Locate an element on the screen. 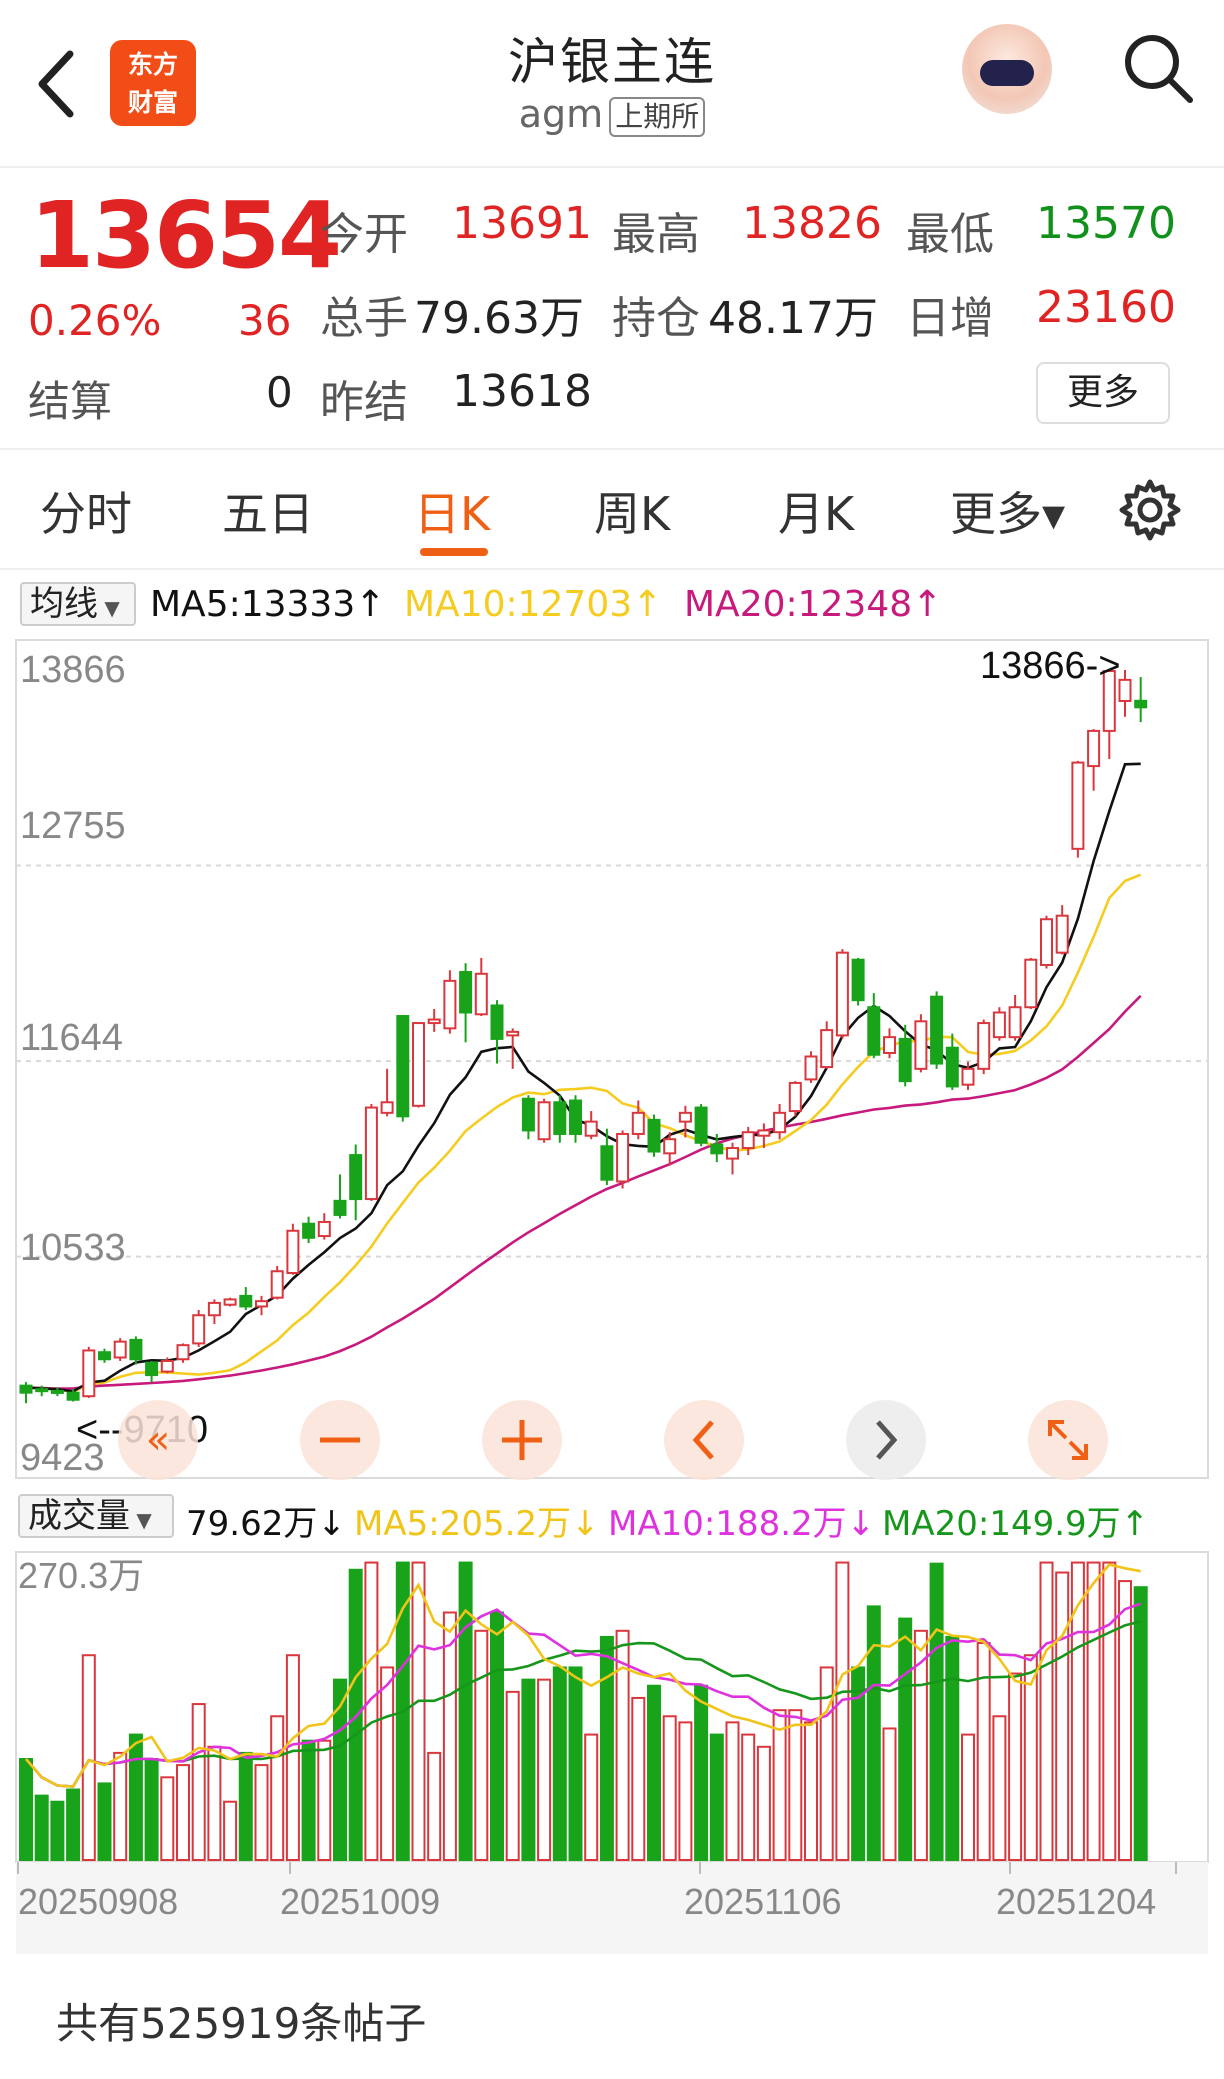  scroll-fast-left-button: « is located at coordinates (158, 1440).